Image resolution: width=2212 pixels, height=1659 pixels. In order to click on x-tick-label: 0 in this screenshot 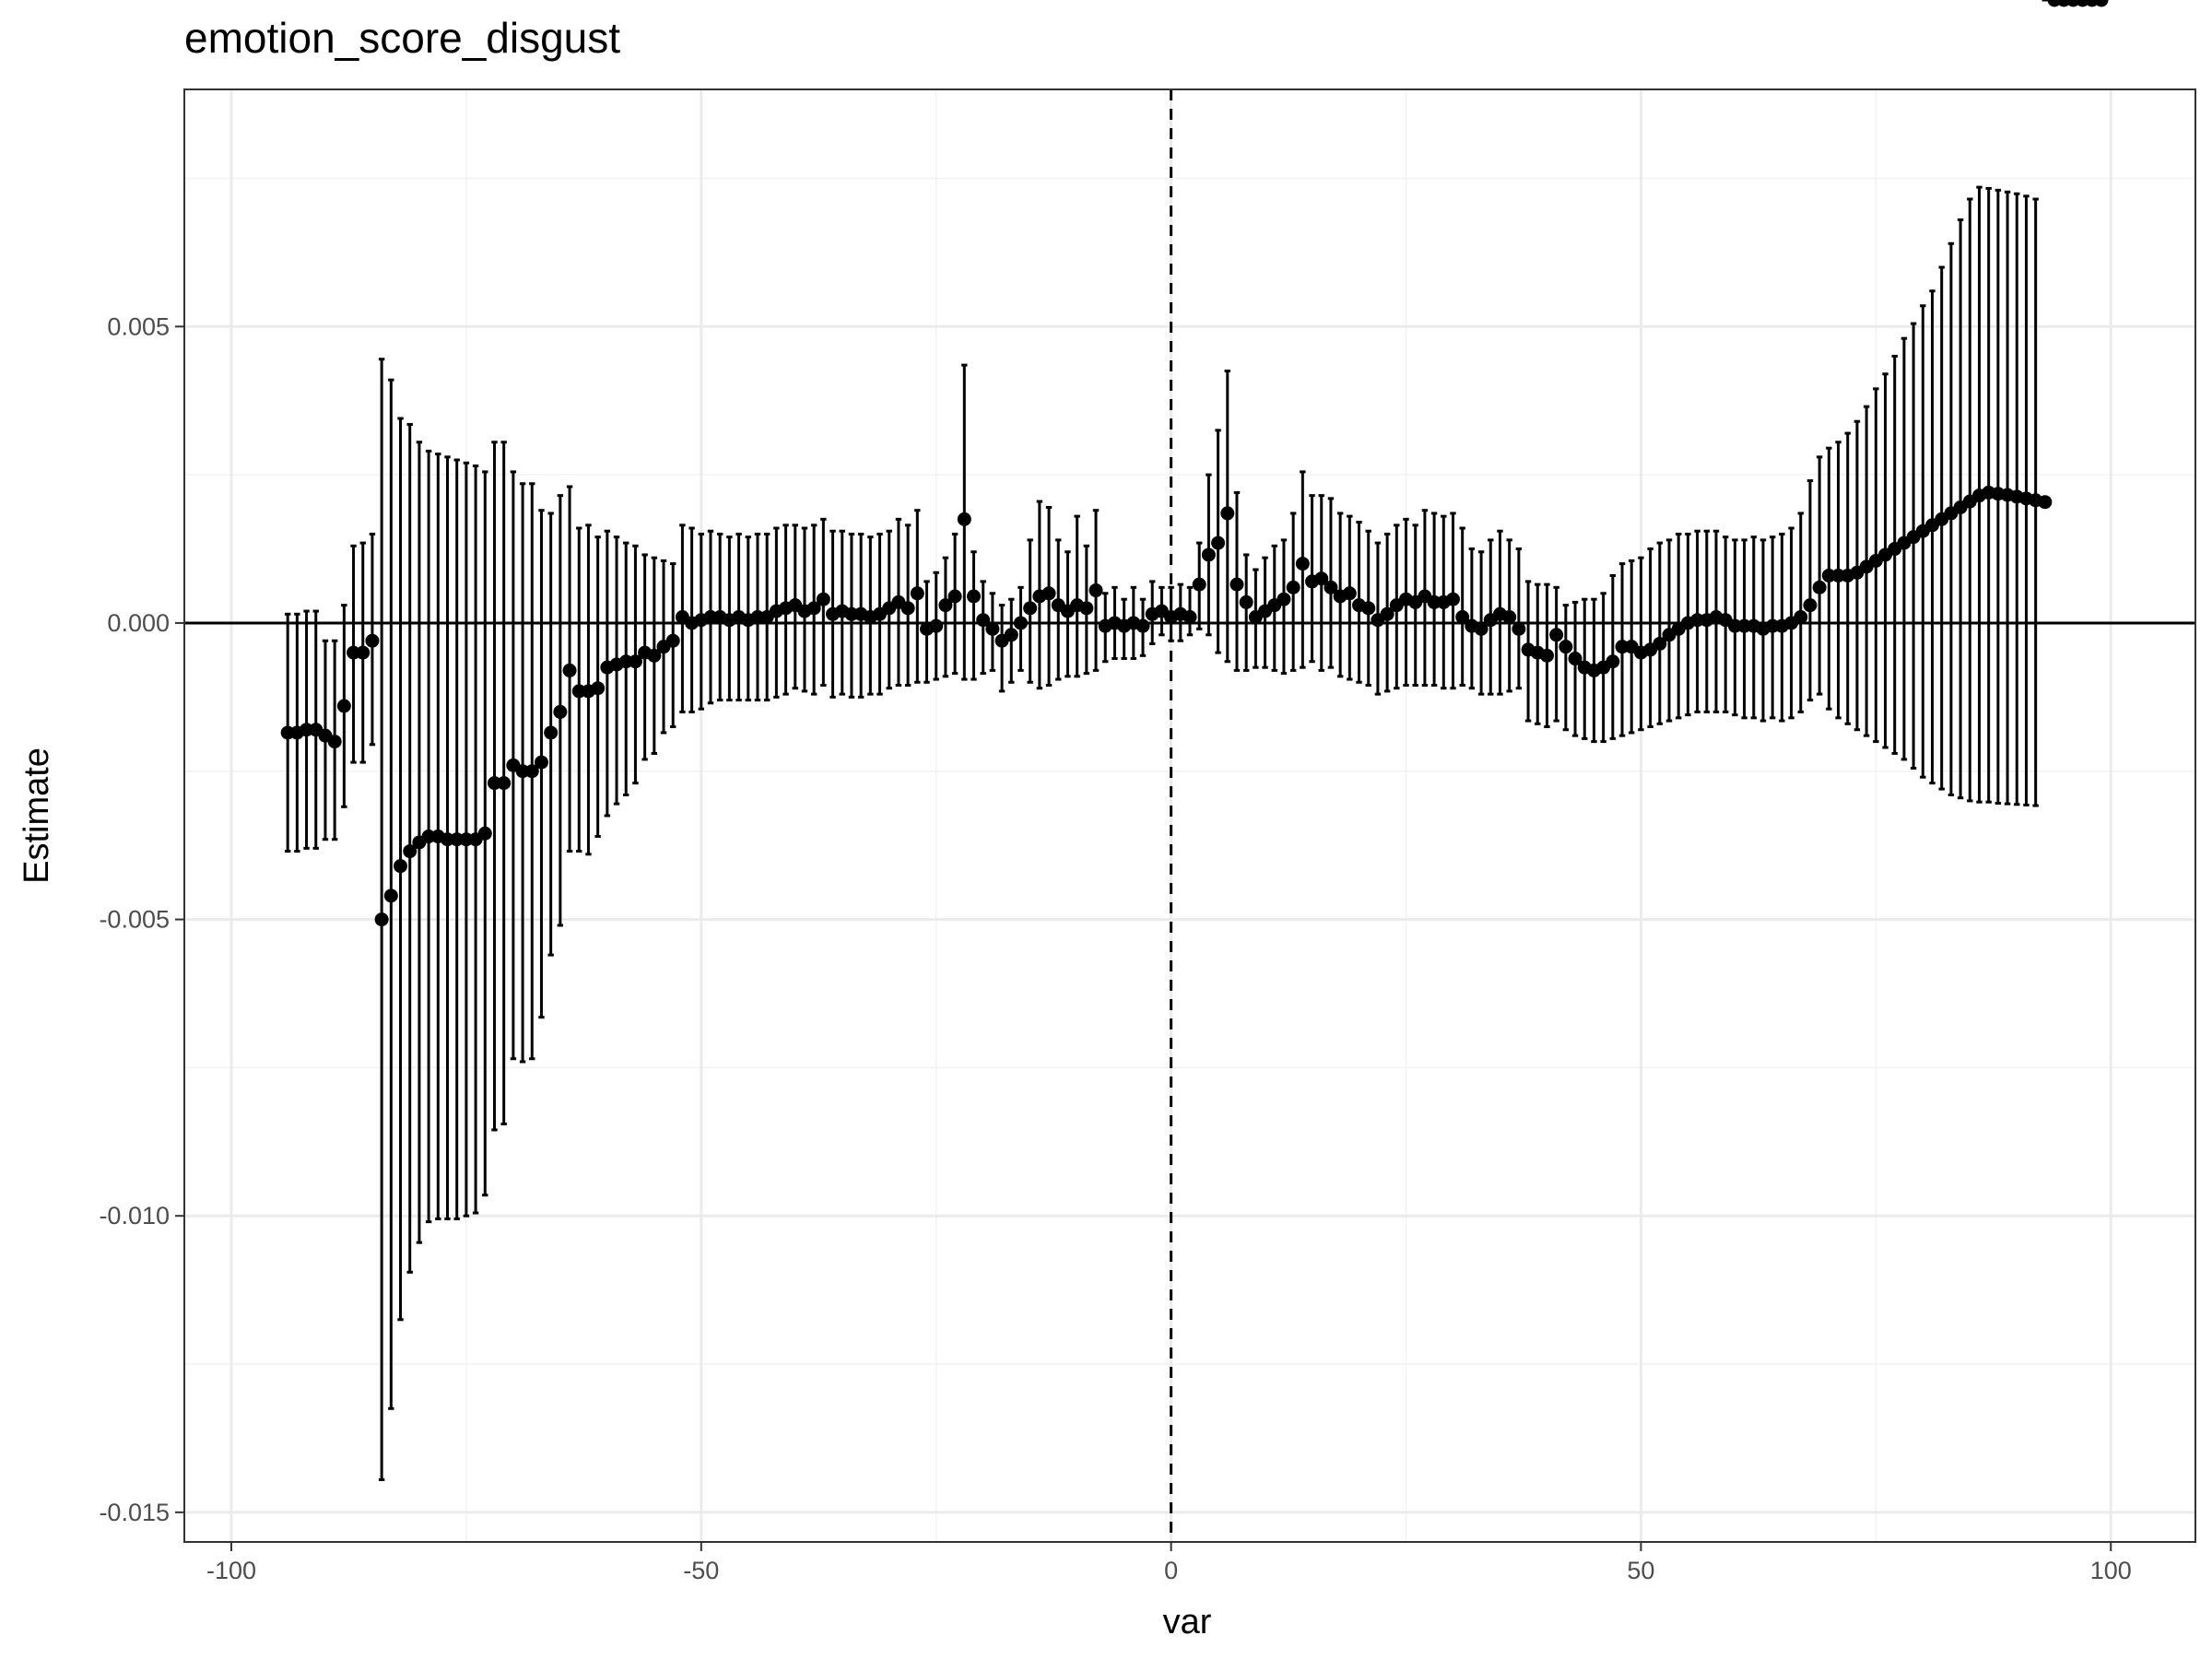, I will do `click(1171, 1570)`.